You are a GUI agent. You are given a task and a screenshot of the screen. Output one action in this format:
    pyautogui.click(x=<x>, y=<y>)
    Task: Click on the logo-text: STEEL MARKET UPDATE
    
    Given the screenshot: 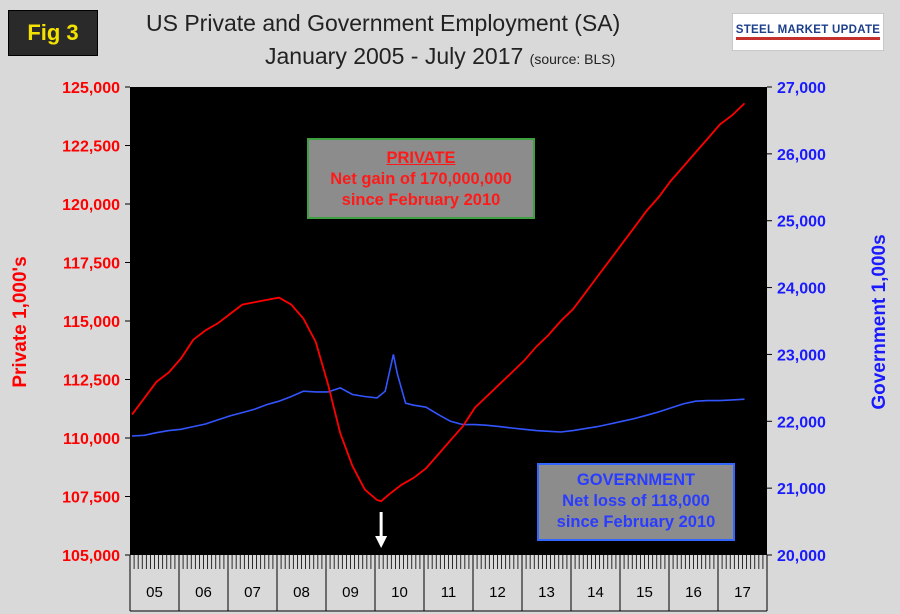 What is the action you would take?
    pyautogui.click(x=808, y=32)
    